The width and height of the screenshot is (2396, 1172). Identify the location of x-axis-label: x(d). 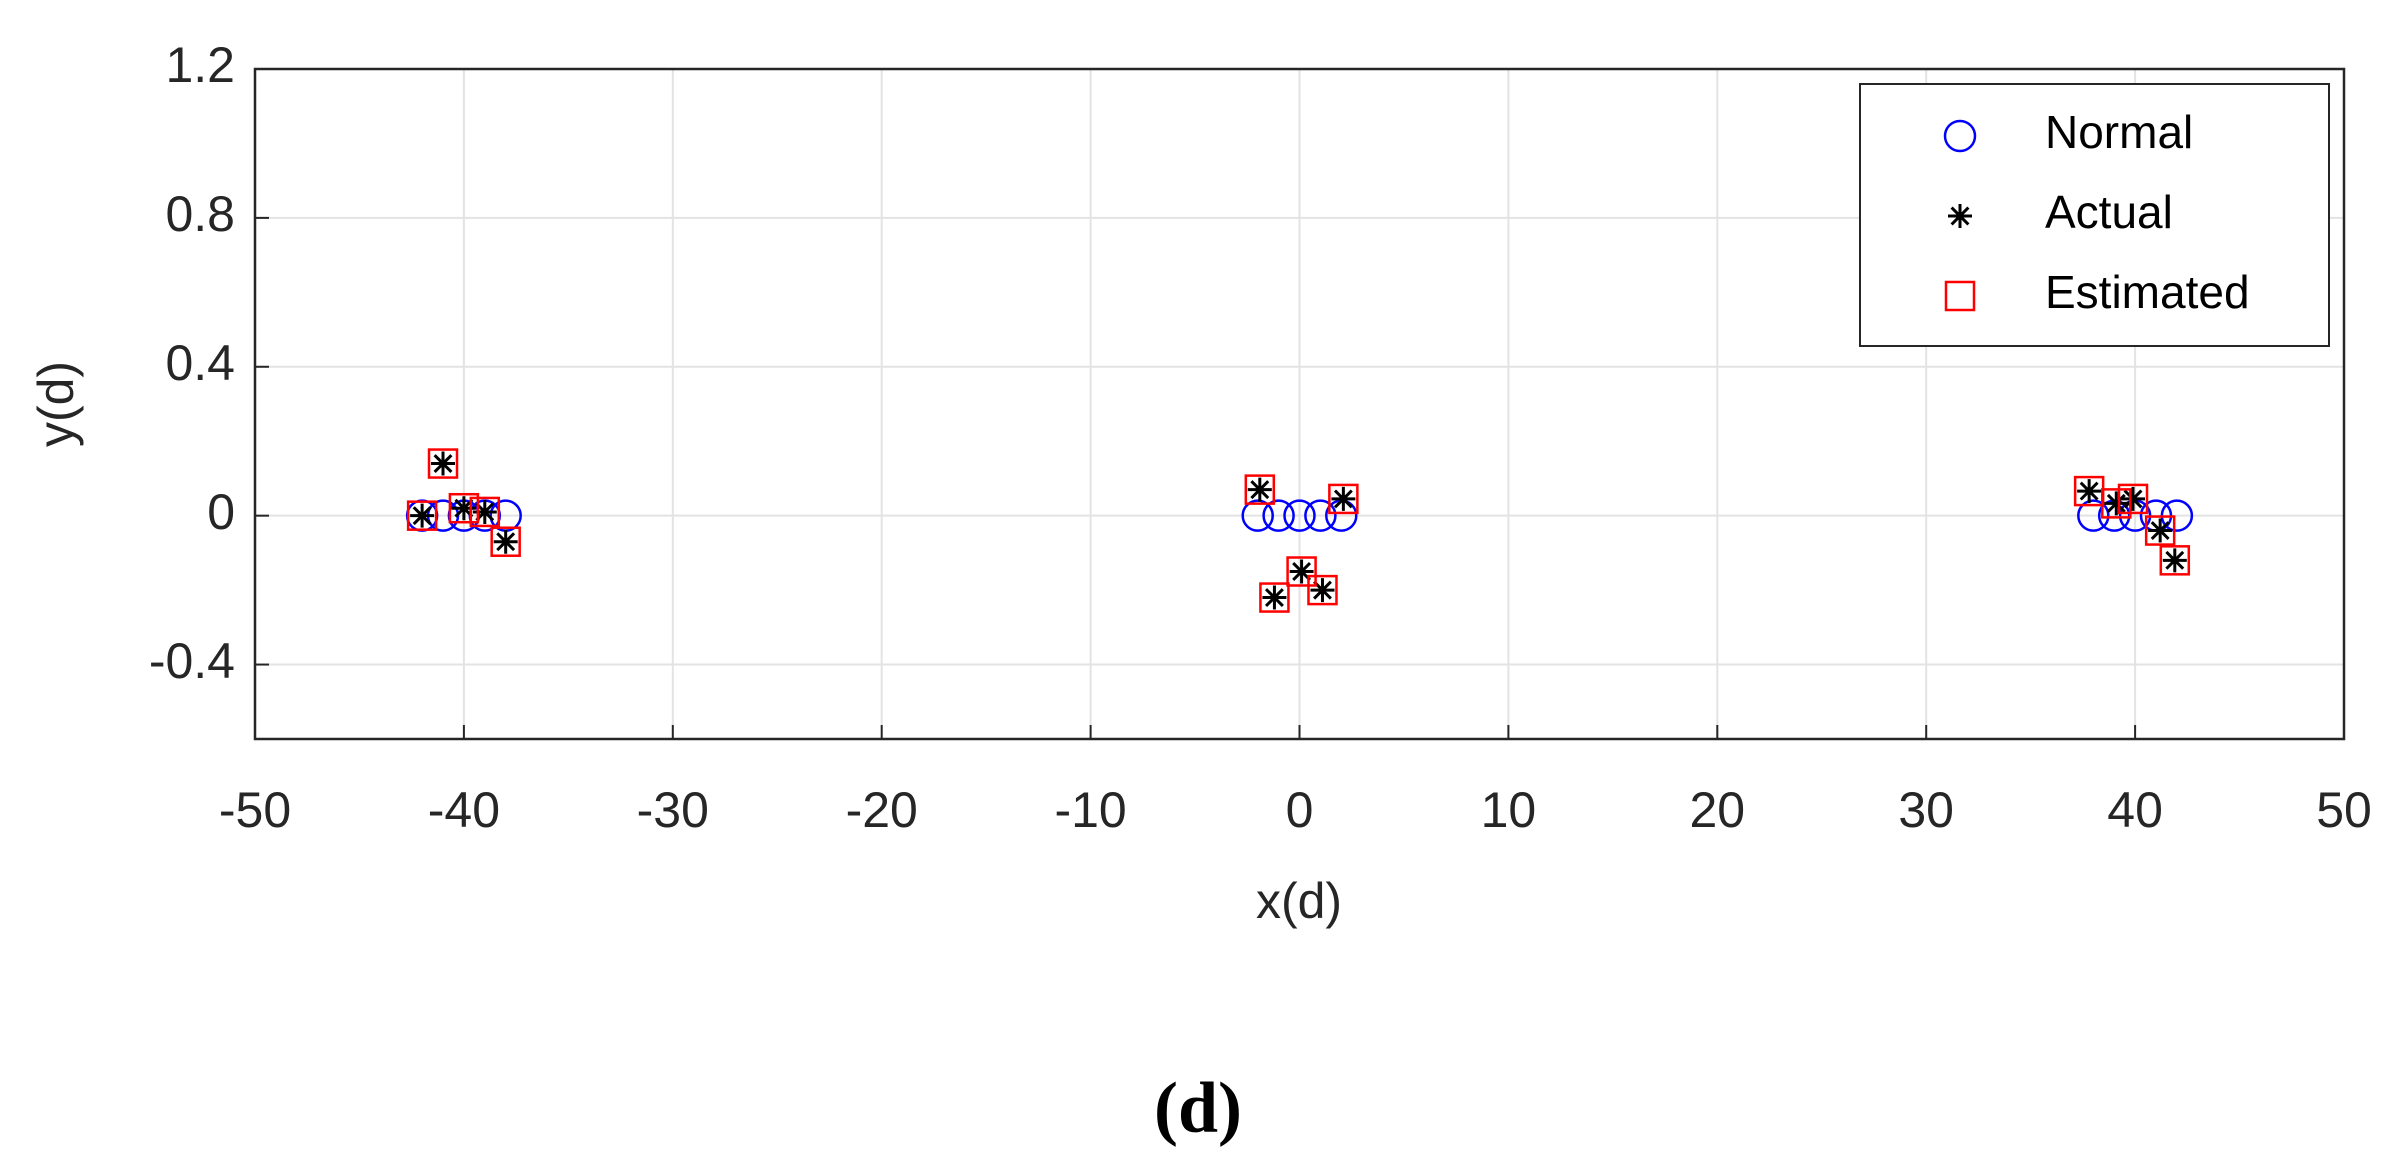
(1299, 901).